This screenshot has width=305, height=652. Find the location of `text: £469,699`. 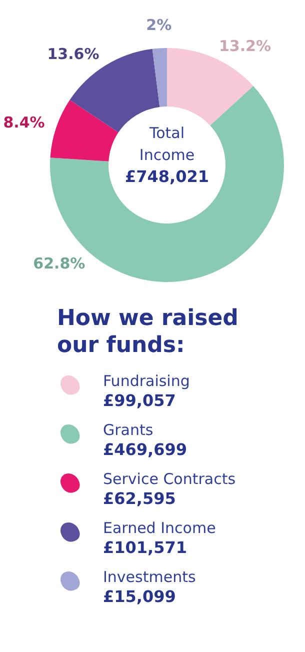

text: £469,699 is located at coordinates (145, 450).